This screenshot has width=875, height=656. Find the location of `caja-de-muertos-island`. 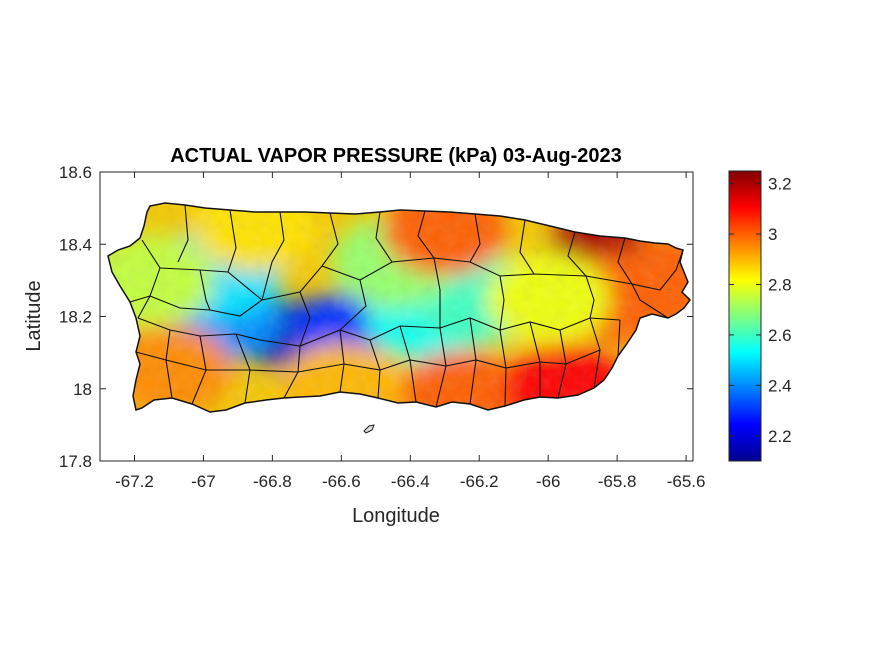

caja-de-muertos-island is located at coordinates (369, 429).